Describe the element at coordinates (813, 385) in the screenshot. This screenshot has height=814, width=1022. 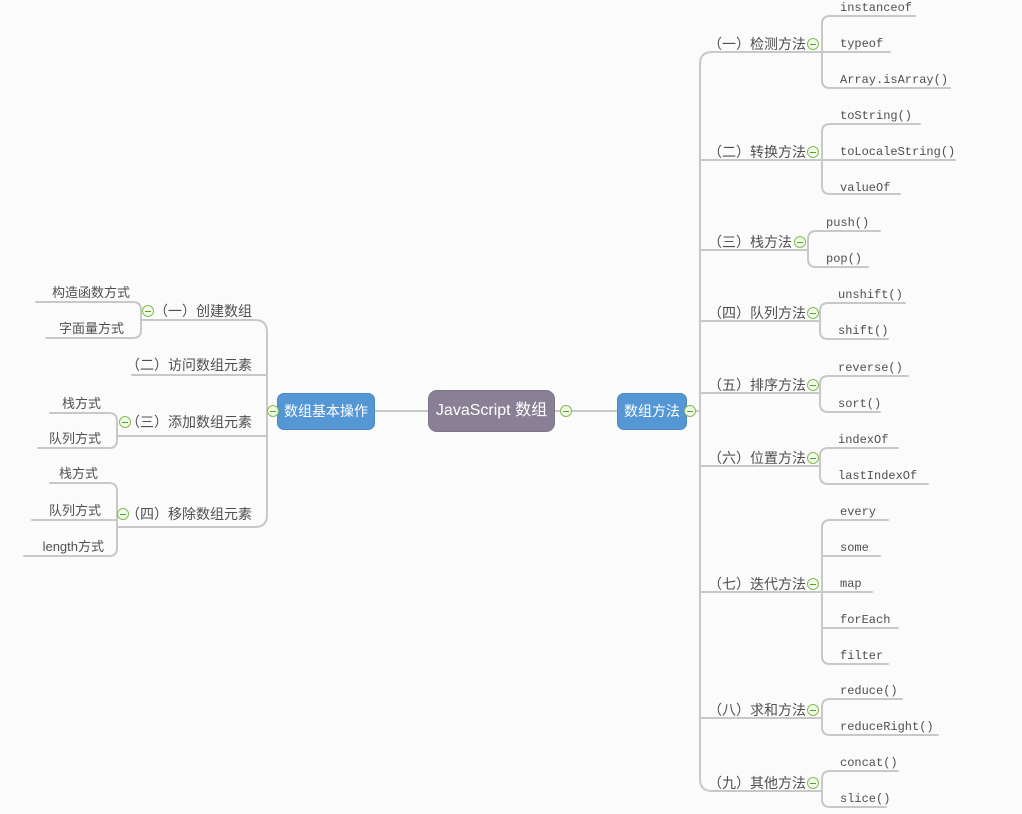
I see `collapse-icon-sort` at that location.